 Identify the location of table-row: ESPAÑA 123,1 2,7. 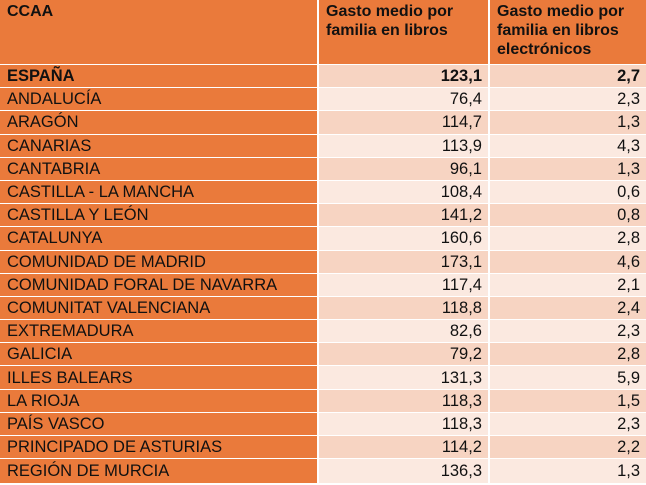
(323, 77).